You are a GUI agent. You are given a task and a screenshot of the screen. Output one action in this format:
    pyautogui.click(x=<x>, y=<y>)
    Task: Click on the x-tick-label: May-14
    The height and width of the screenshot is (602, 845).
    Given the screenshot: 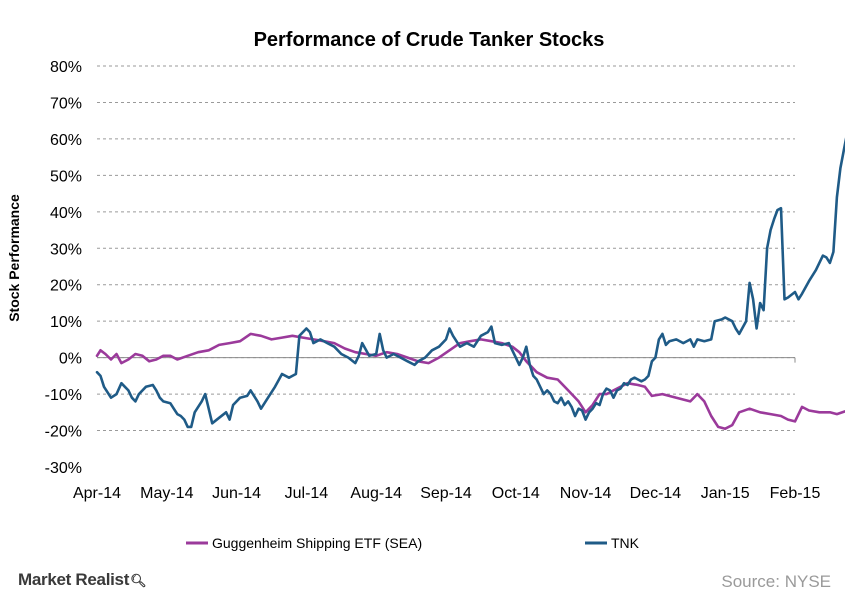 What is the action you would take?
    pyautogui.click(x=166, y=493)
    